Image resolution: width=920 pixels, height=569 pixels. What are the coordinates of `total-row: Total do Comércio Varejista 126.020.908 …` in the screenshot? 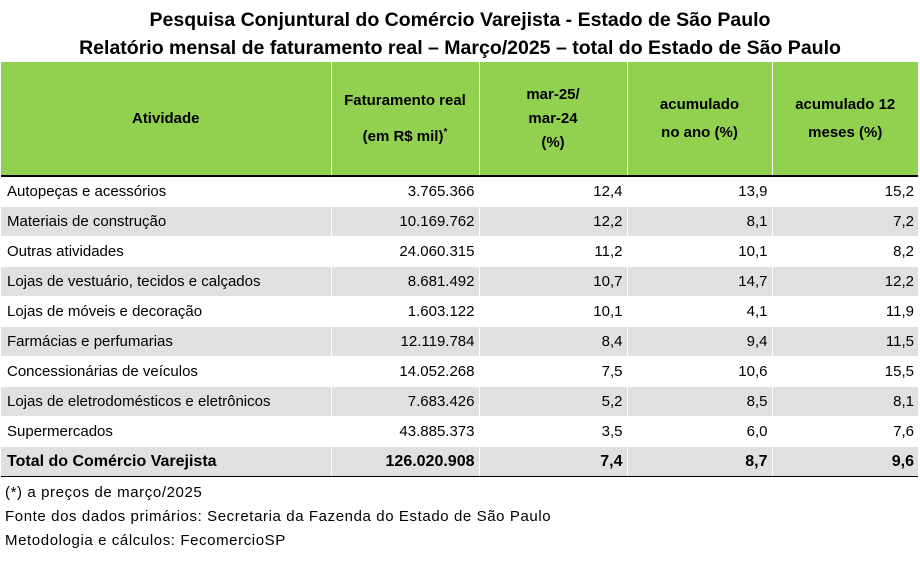 It's located at (459, 461).